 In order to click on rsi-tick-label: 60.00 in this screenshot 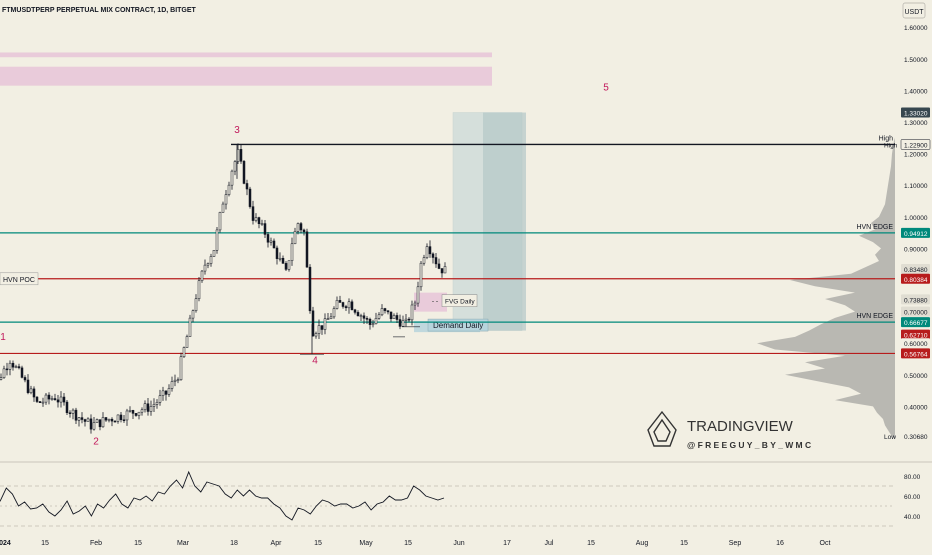, I will do `click(912, 497)`.